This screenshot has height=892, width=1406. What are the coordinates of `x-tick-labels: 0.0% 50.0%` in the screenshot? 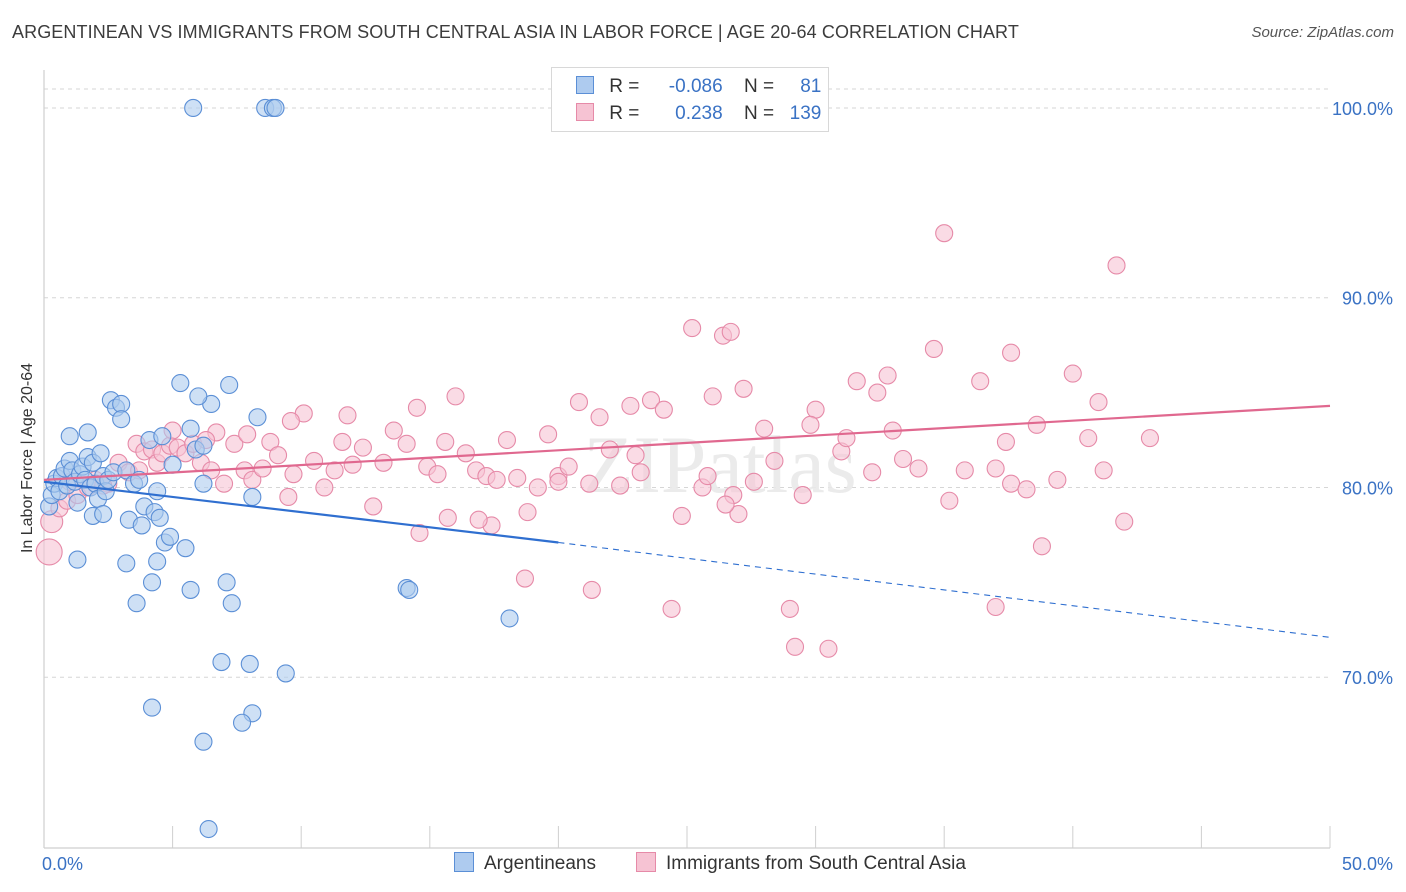 It's located at (717, 864).